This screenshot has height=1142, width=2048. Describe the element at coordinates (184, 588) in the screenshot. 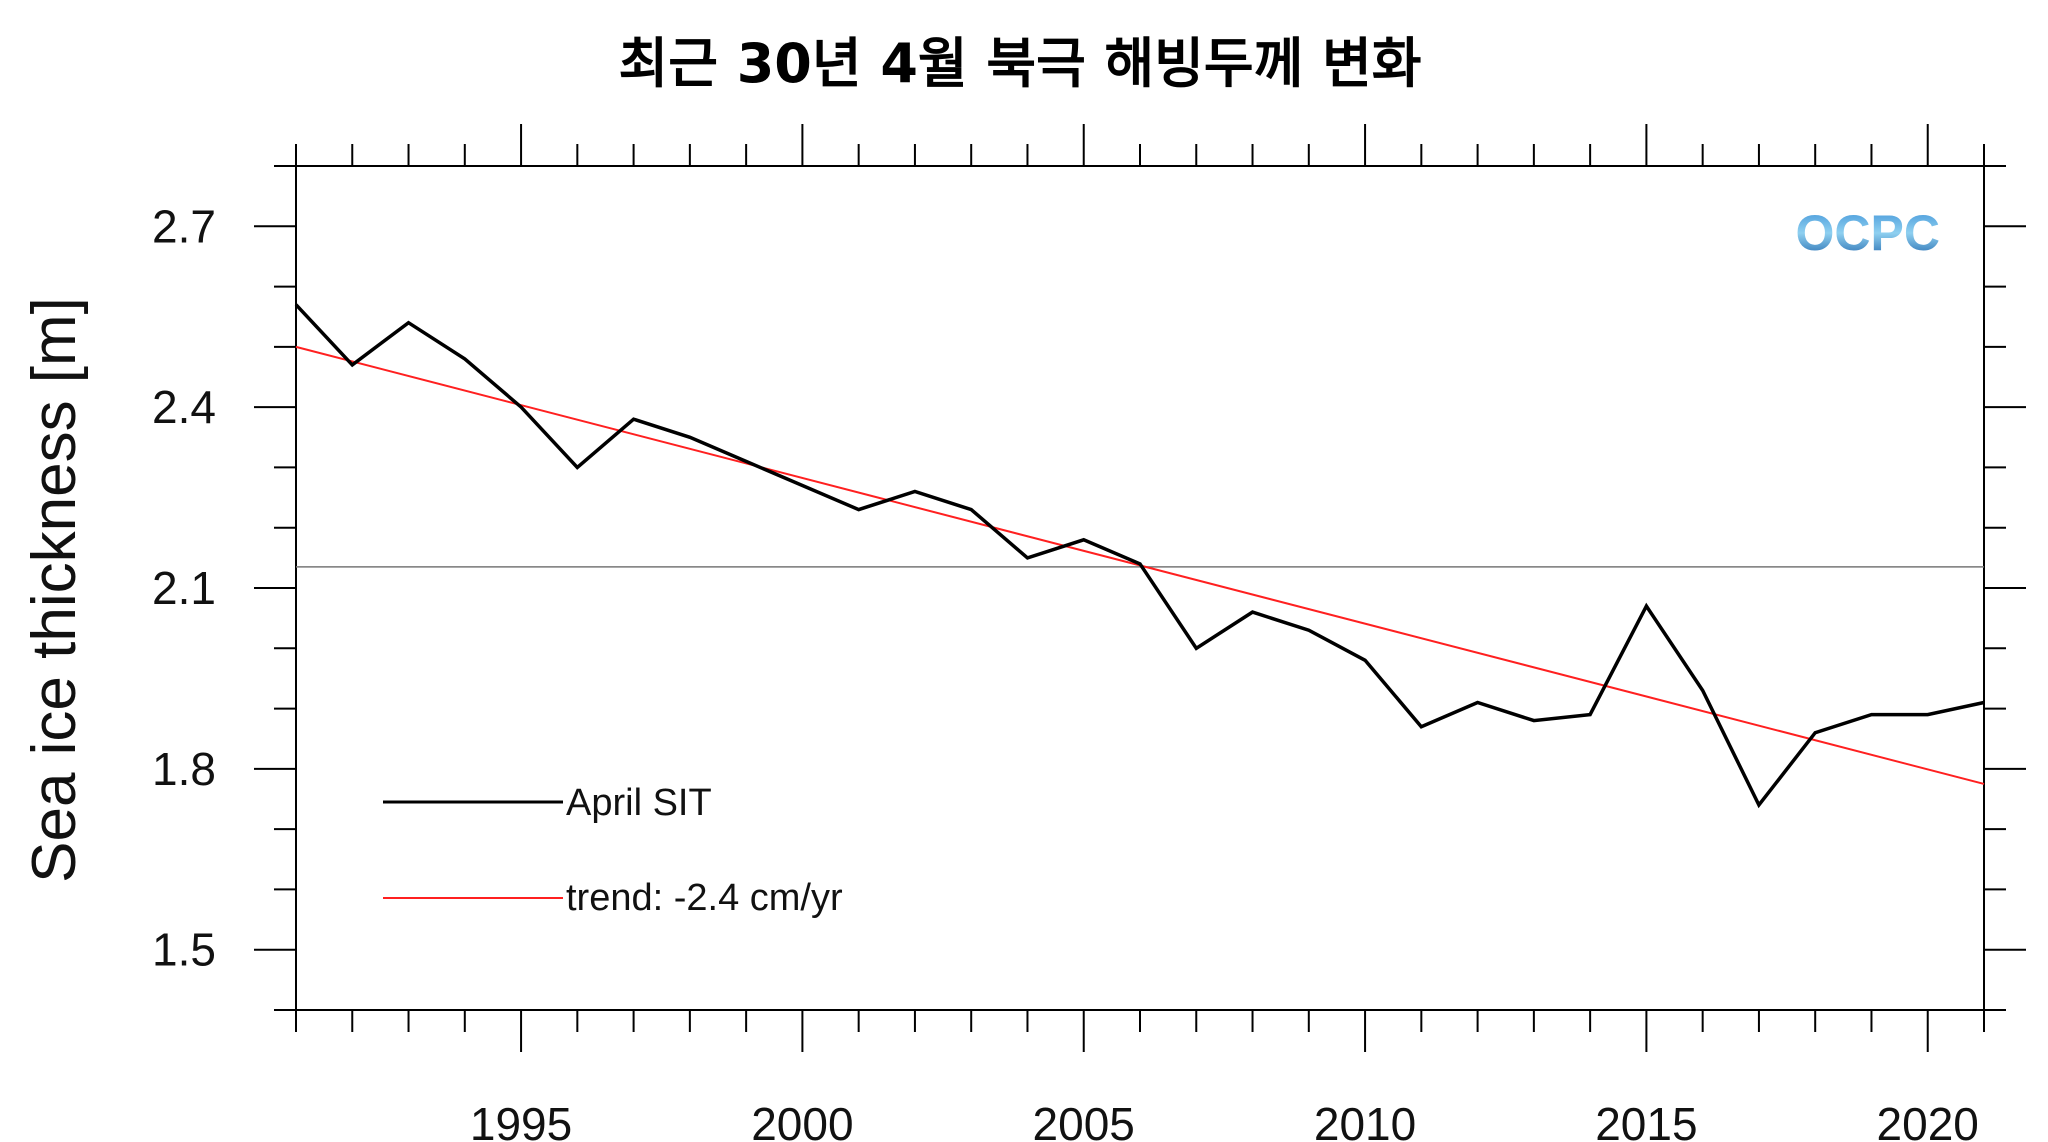

I see `y-tick-label: 2.1` at that location.